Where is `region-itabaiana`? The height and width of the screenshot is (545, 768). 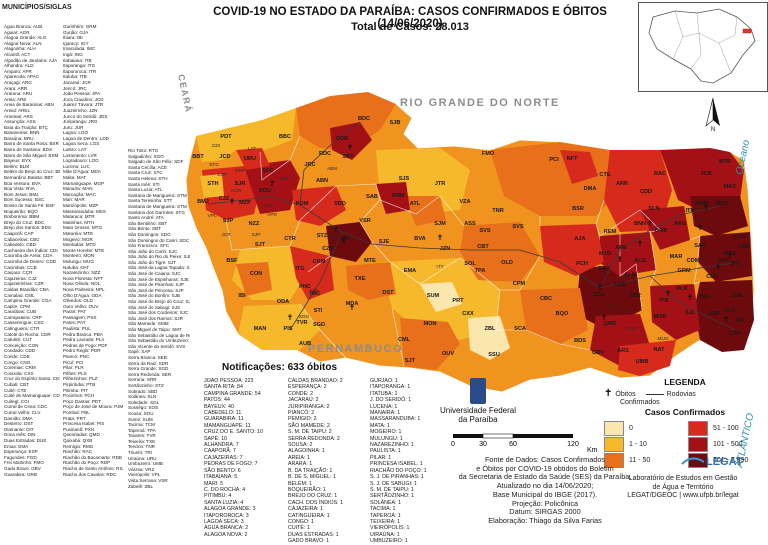 region-itabaiana is located at coordinates (675, 312).